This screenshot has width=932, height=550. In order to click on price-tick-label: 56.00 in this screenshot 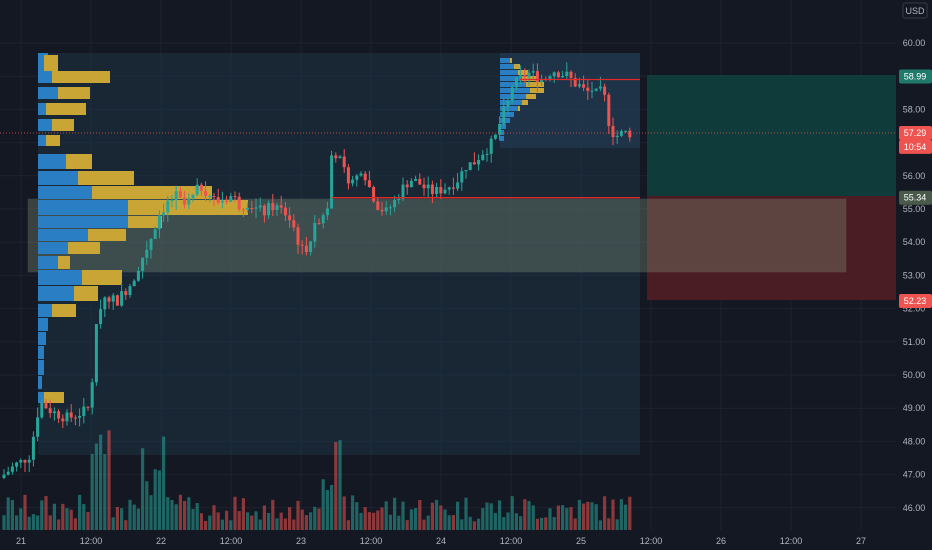, I will do `click(914, 176)`.